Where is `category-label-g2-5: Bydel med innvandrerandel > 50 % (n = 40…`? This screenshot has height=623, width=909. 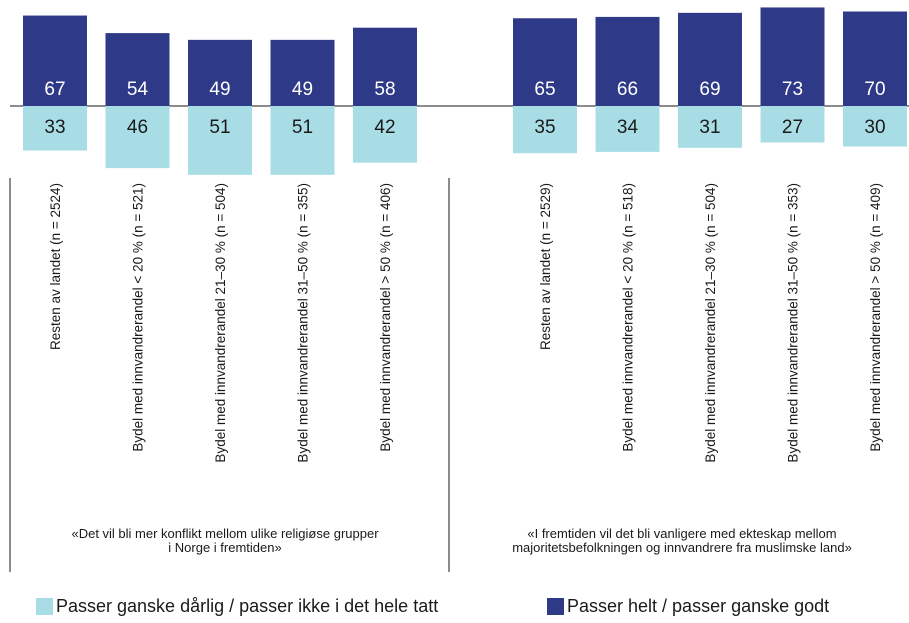 category-label-g2-5: Bydel med innvandrerandel > 50 % (n = 40… is located at coordinates (875, 317).